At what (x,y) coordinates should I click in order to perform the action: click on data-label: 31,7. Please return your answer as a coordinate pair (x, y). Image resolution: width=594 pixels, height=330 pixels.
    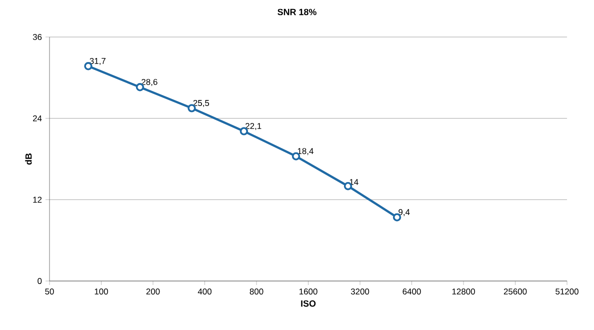
    Looking at the image, I should click on (98, 61).